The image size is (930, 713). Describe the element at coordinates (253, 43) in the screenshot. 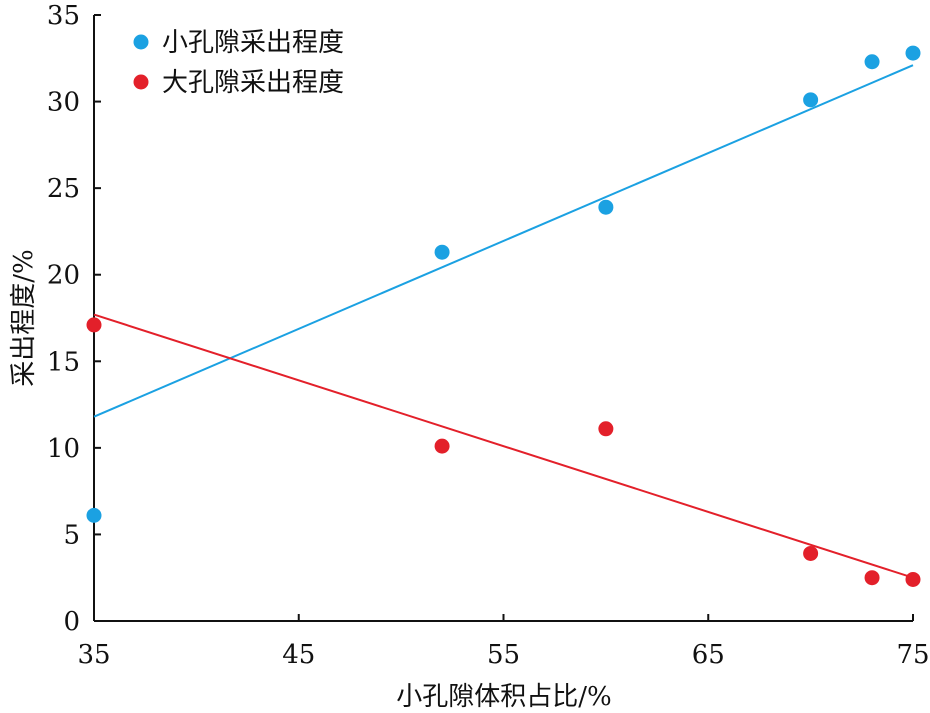

I see `legend-label: 小孔隙采出程度` at that location.